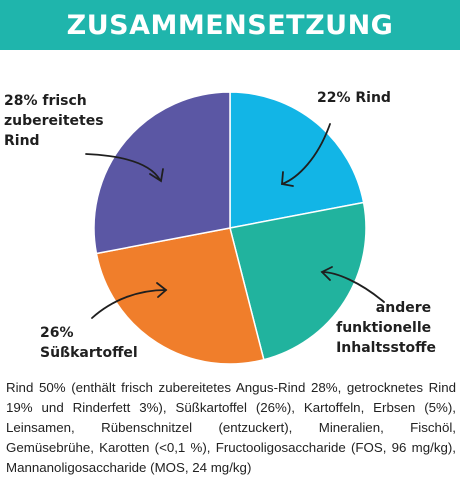 This screenshot has height=500, width=460. I want to click on page-title: ZUSAMMENSETZUNG, so click(230, 25).